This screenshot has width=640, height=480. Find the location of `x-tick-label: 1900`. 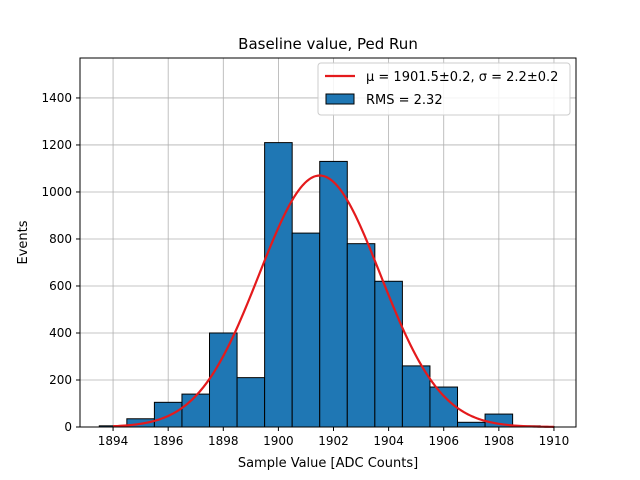

x-tick-label: 1900 is located at coordinates (278, 441).